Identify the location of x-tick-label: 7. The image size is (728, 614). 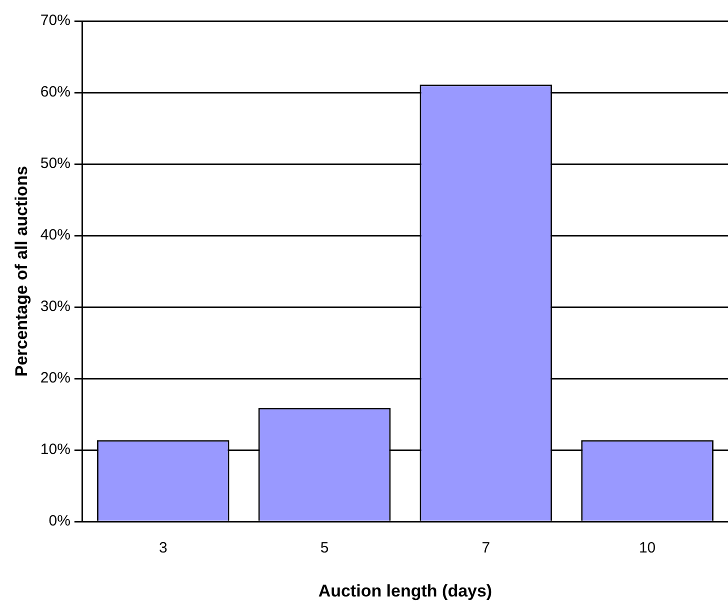
(486, 548).